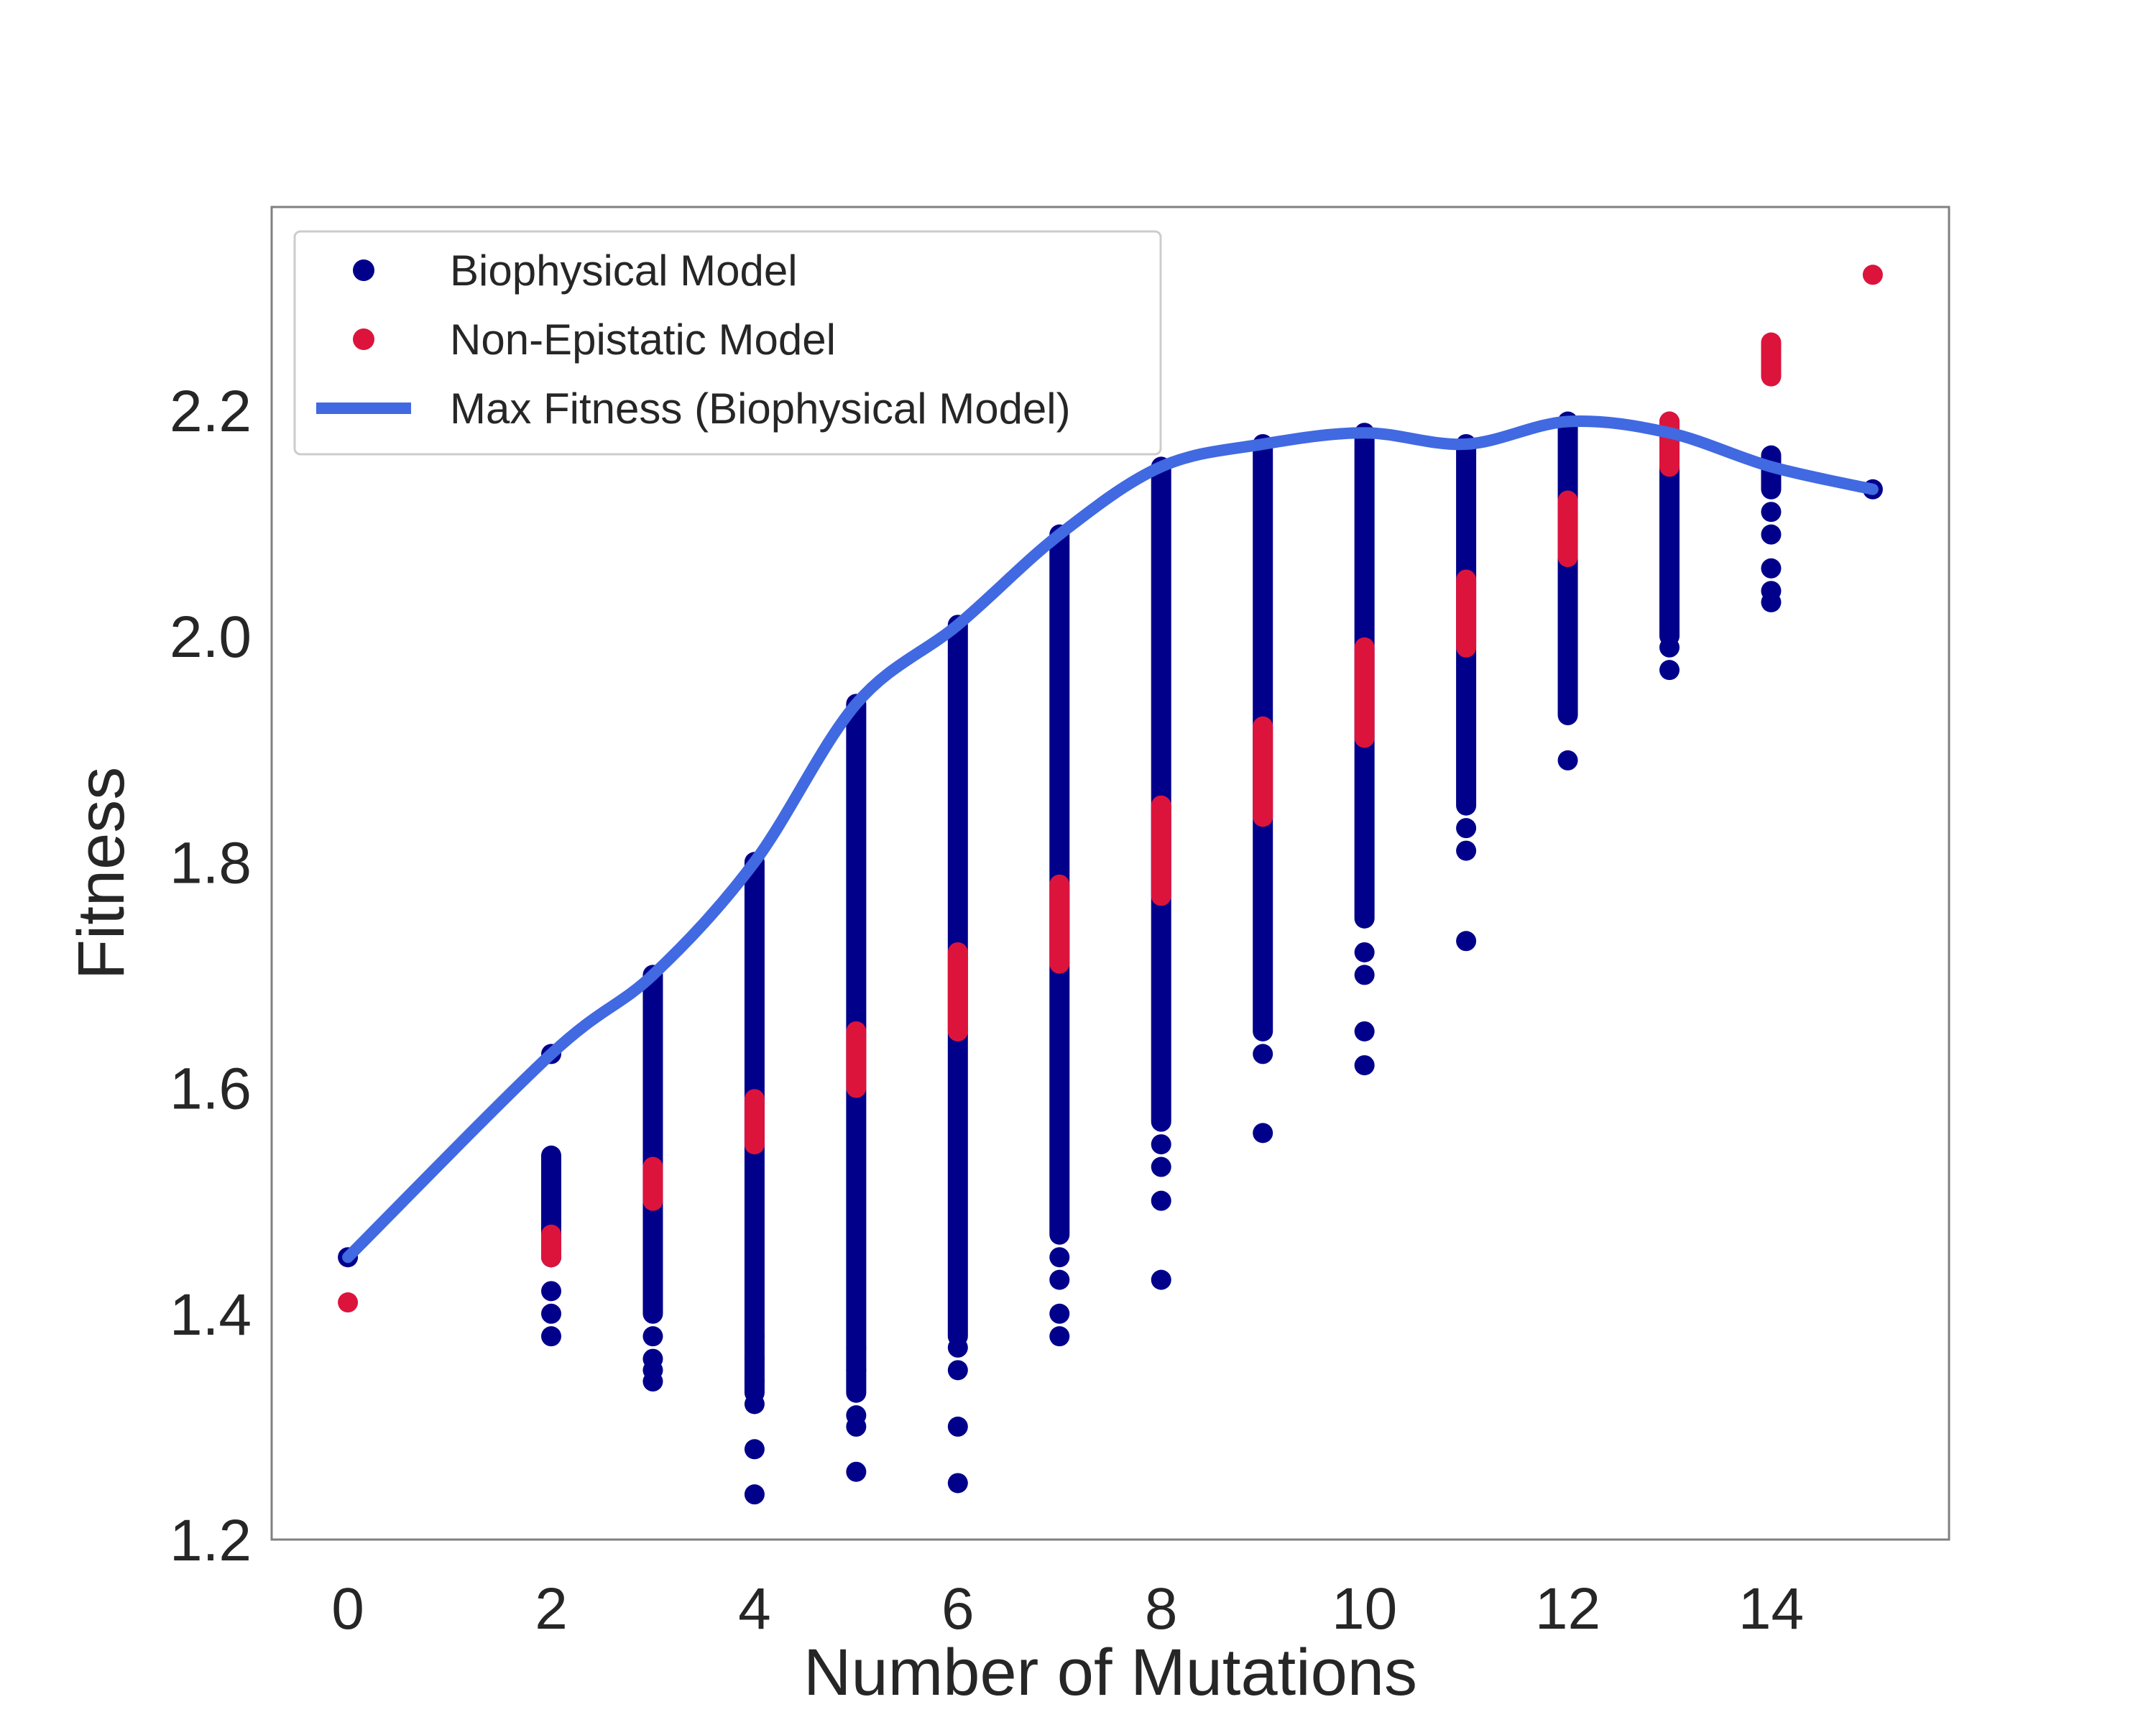 The height and width of the screenshot is (1725, 2156). Describe the element at coordinates (211, 1089) in the screenshot. I see `y-tick-label: 1.6` at that location.